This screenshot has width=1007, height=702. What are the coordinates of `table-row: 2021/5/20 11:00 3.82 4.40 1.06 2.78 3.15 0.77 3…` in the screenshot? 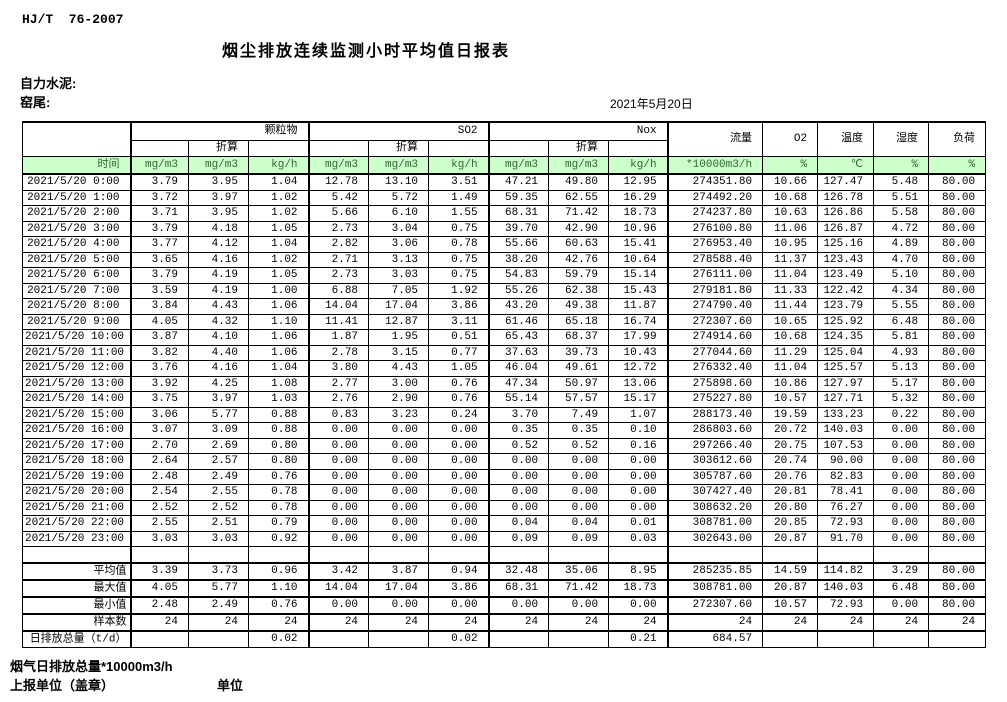 It's located at (504, 352).